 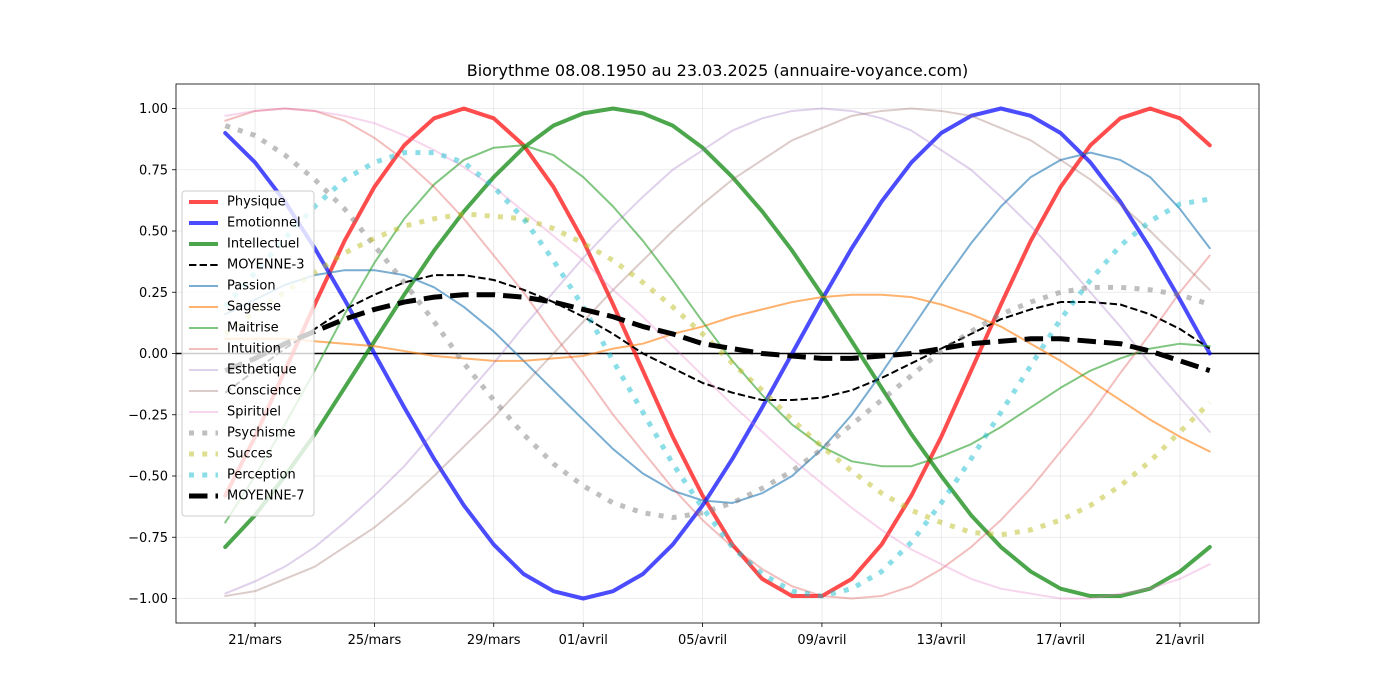 I want to click on y-tick-label: −0.75, so click(x=148, y=538).